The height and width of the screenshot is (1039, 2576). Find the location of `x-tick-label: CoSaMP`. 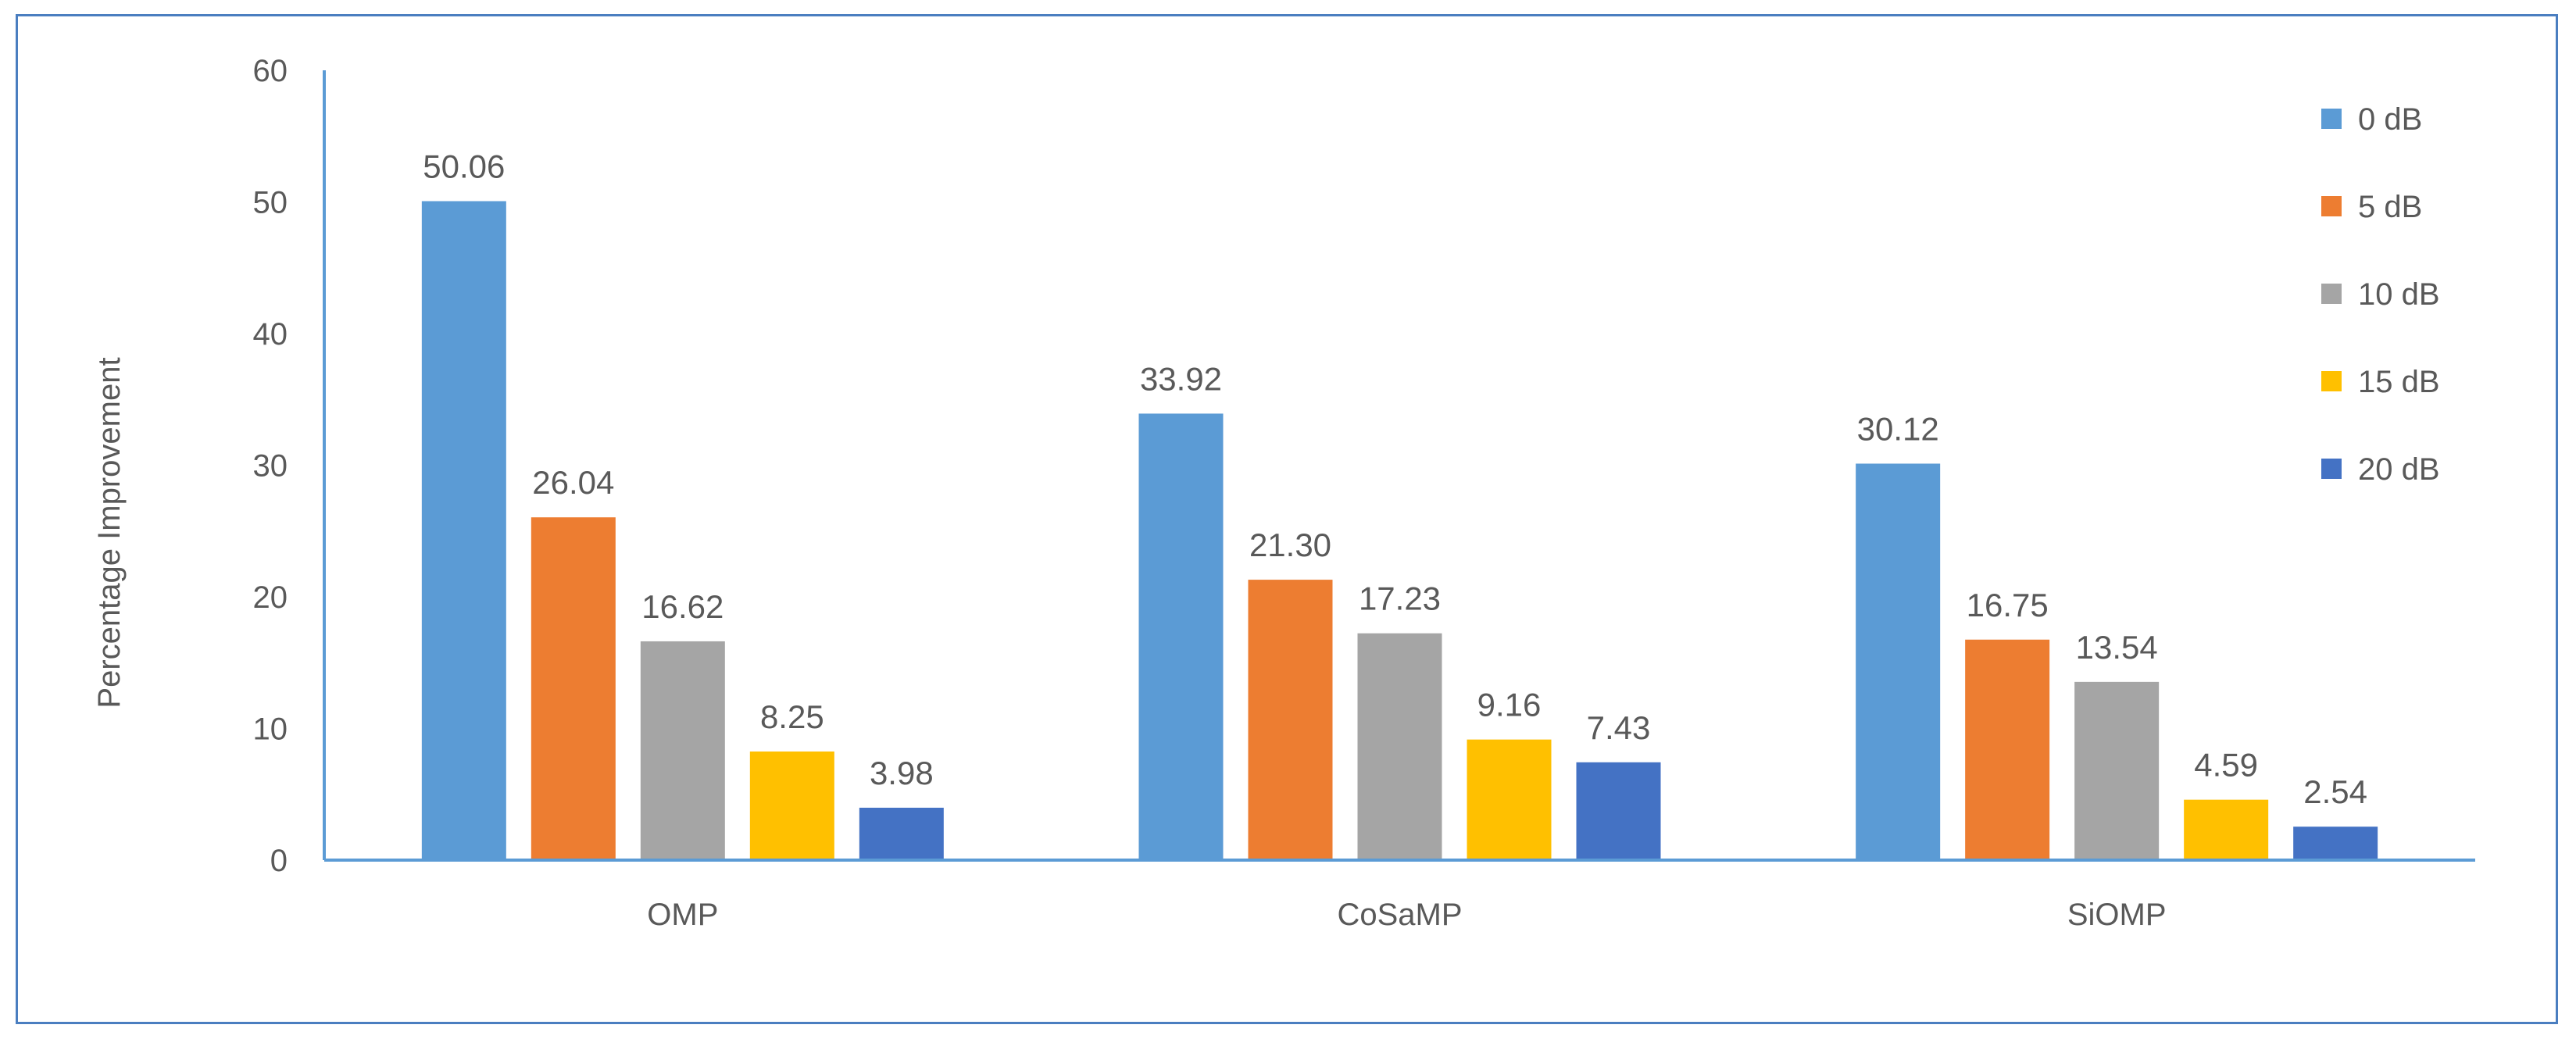

x-tick-label: CoSaMP is located at coordinates (1400, 915).